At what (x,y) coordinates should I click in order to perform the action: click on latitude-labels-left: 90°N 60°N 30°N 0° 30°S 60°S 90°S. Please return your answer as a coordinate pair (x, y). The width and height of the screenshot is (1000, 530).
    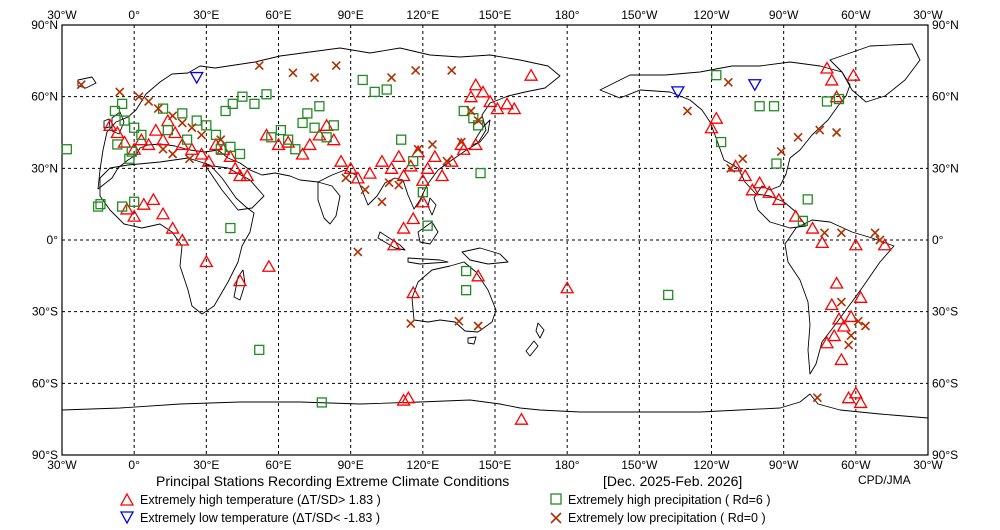
    Looking at the image, I should click on (44, 240).